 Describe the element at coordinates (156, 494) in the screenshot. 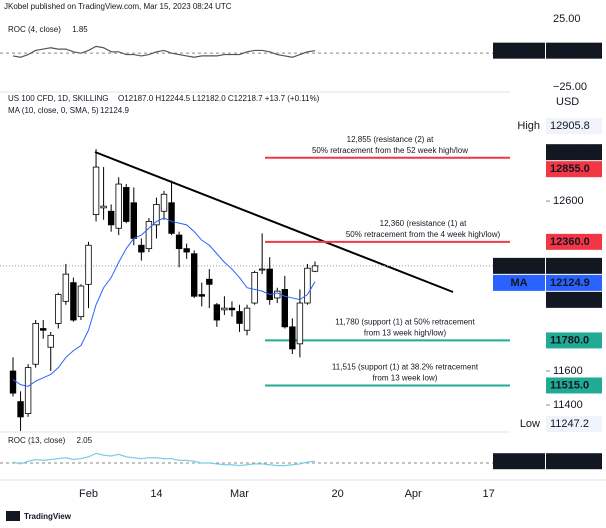

I see `x-tick-label: 14` at that location.